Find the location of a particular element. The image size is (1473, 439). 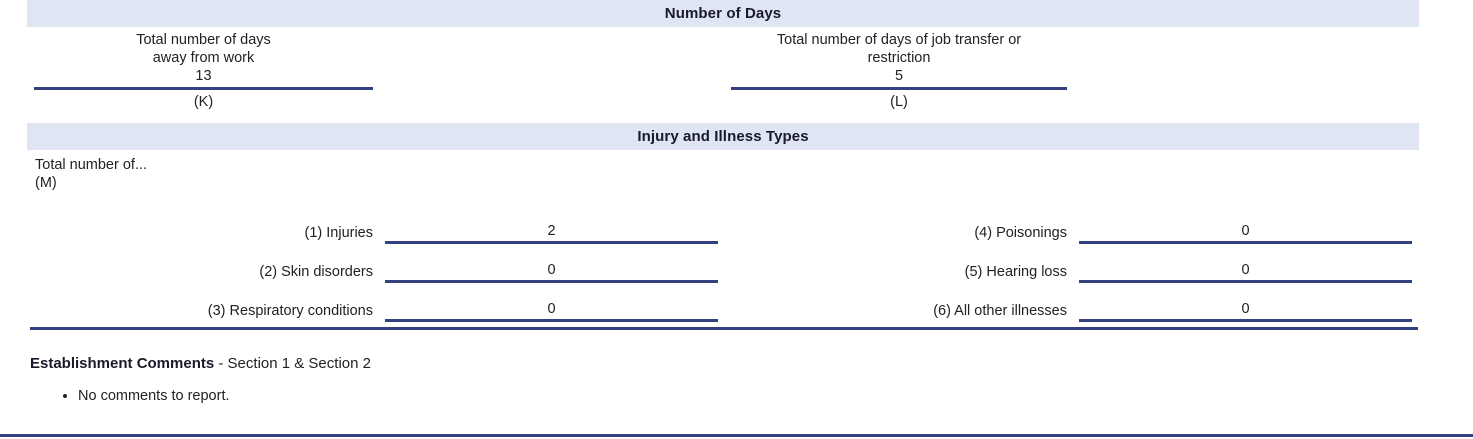

section-header-injury-and-illness-types: Injury and Illness Types is located at coordinates (723, 136).